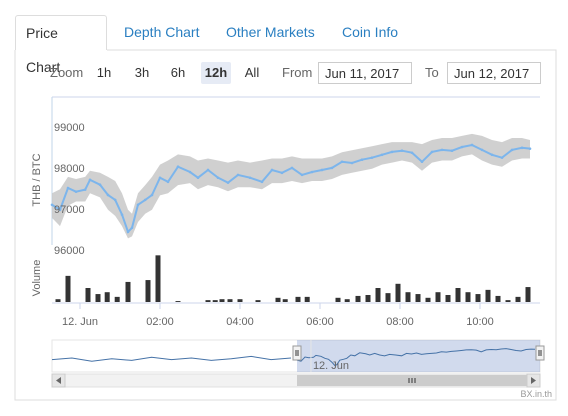 Image resolution: width=568 pixels, height=416 pixels. Describe the element at coordinates (331, 366) in the screenshot. I see `navigator-tick-label: 12. Jun` at that location.